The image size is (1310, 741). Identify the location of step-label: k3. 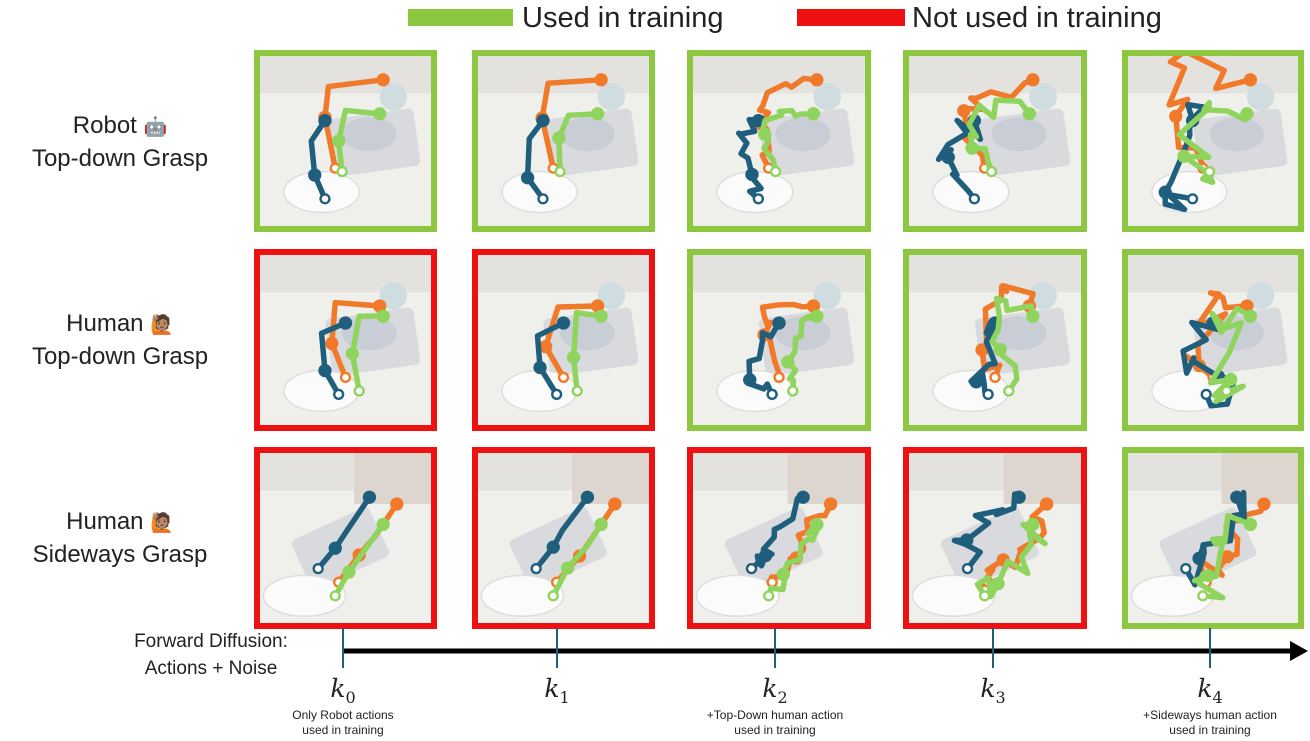
(993, 690).